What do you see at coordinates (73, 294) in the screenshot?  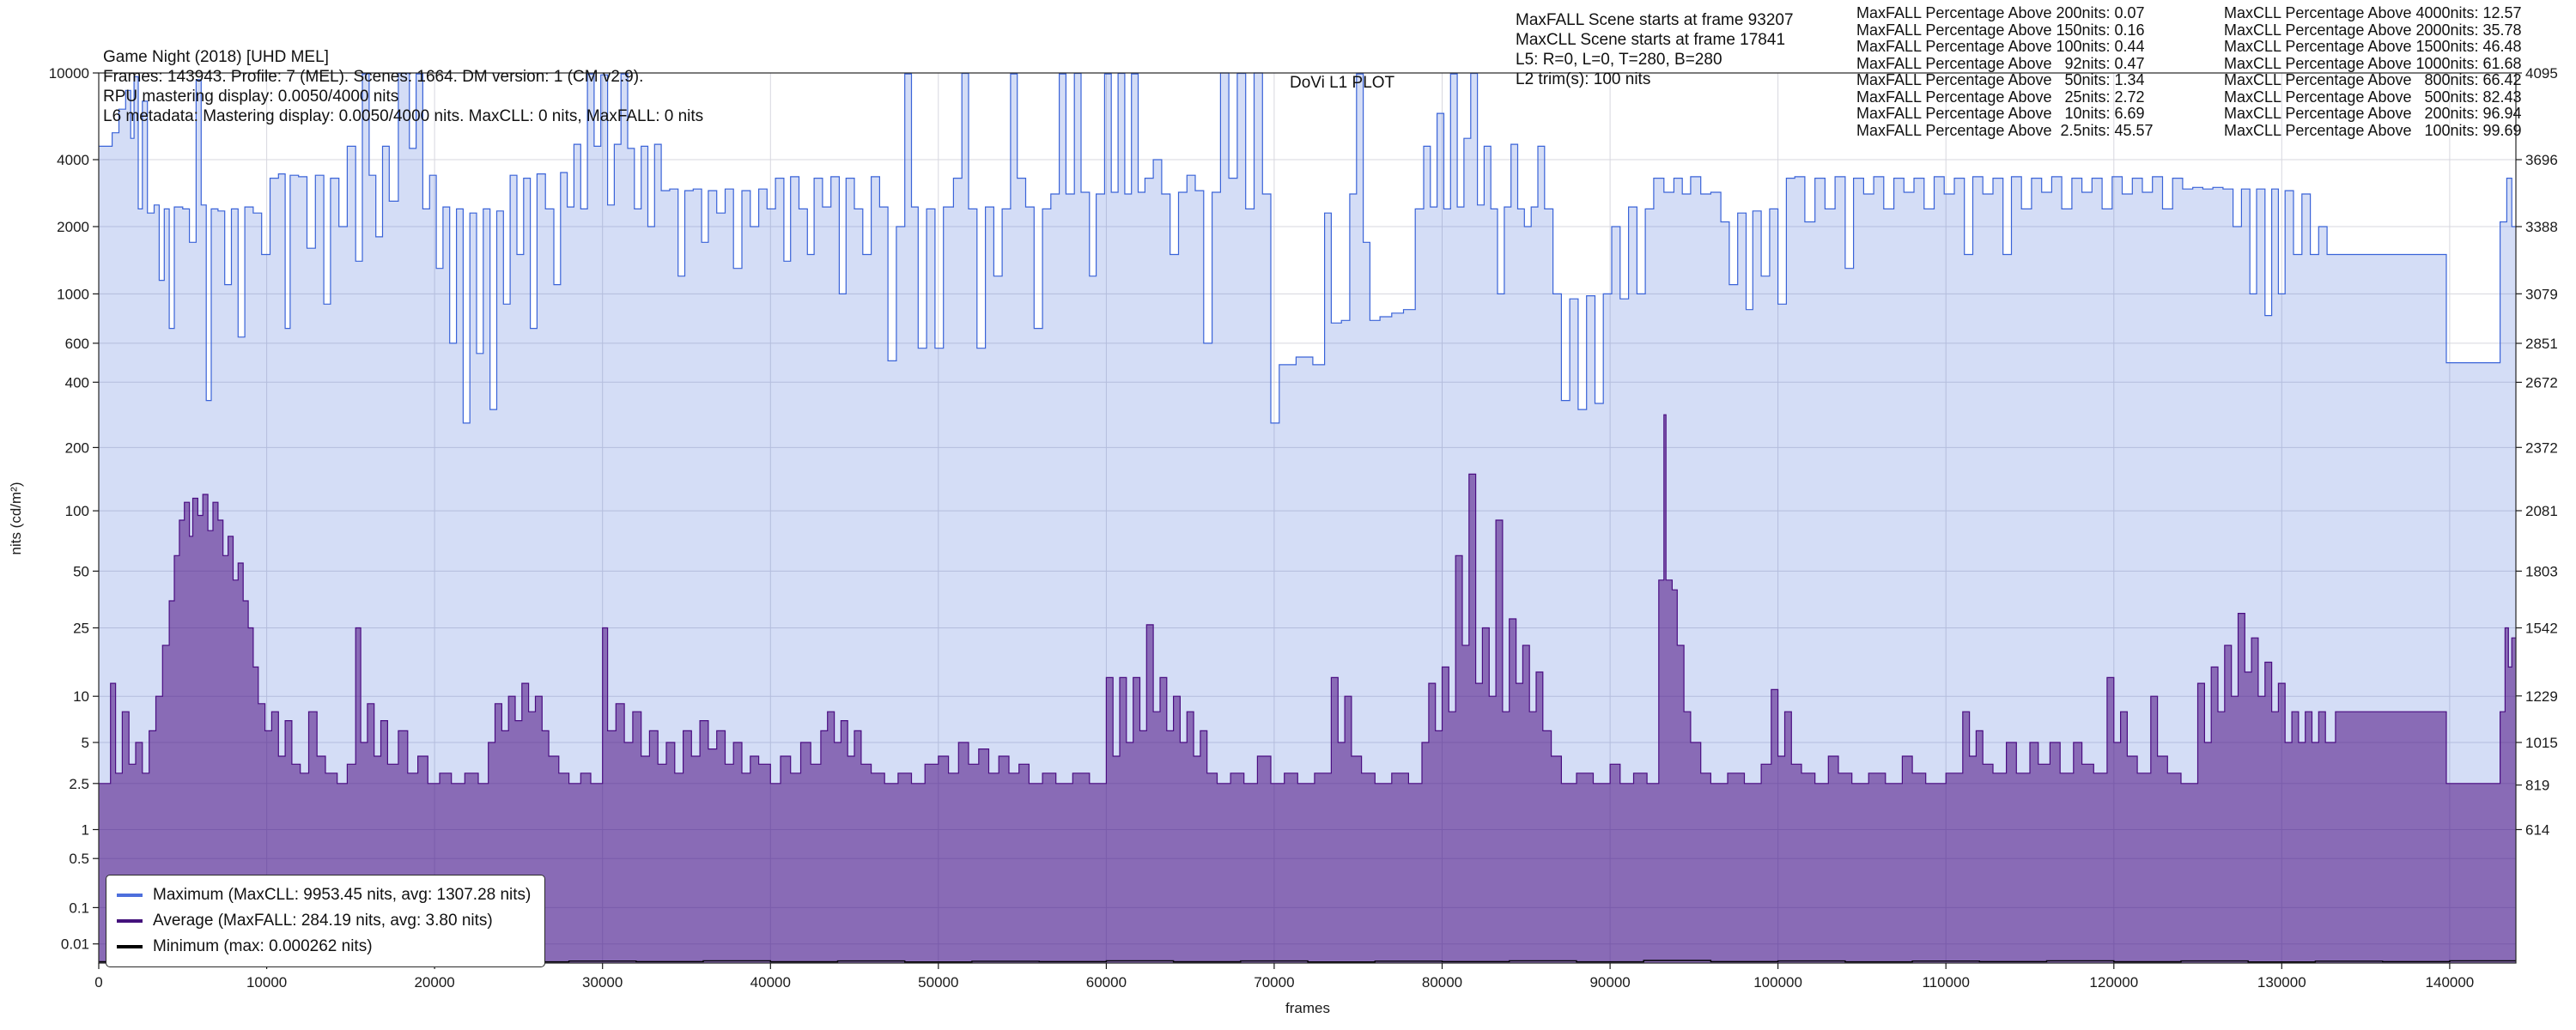 I see `y-axis-tick-left: 1000` at bounding box center [73, 294].